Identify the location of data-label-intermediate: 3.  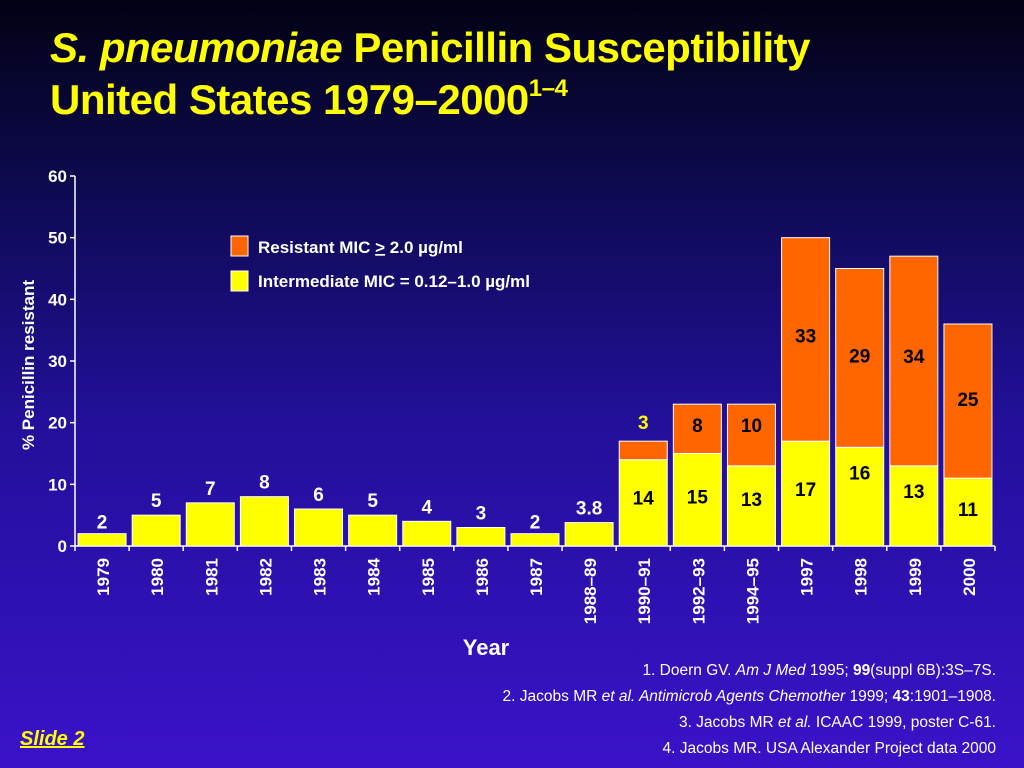
(481, 514).